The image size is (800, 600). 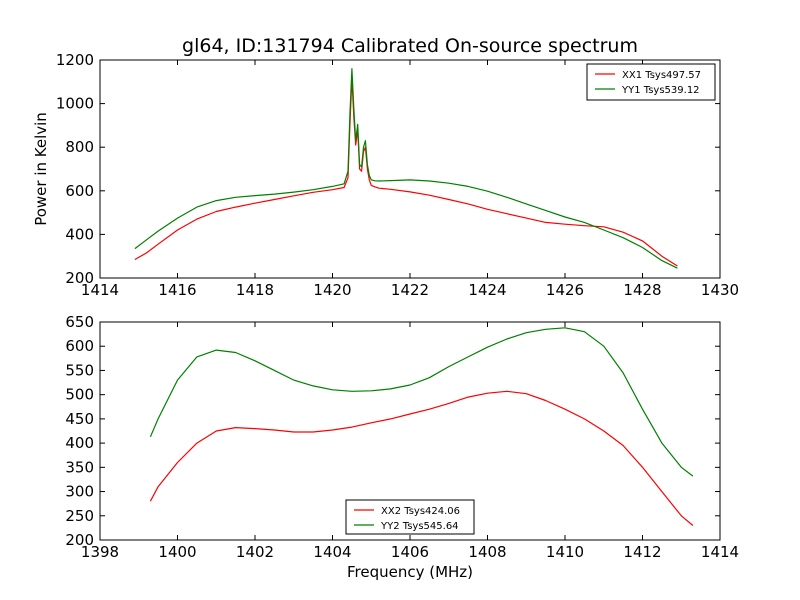 I want to click on y-tick-label: 300, so click(x=79, y=492).